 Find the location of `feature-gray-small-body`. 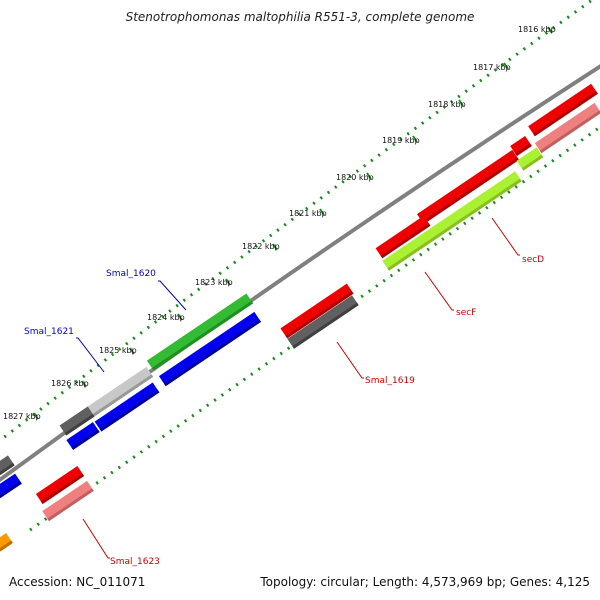

feature-gray-small-body is located at coordinates (77, 421).